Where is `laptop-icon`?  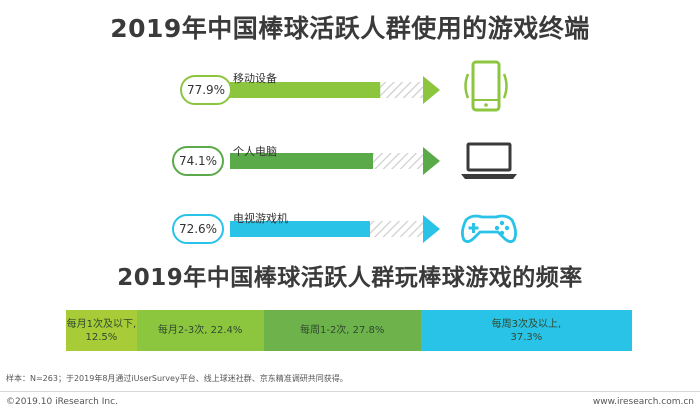 laptop-icon is located at coordinates (489, 160).